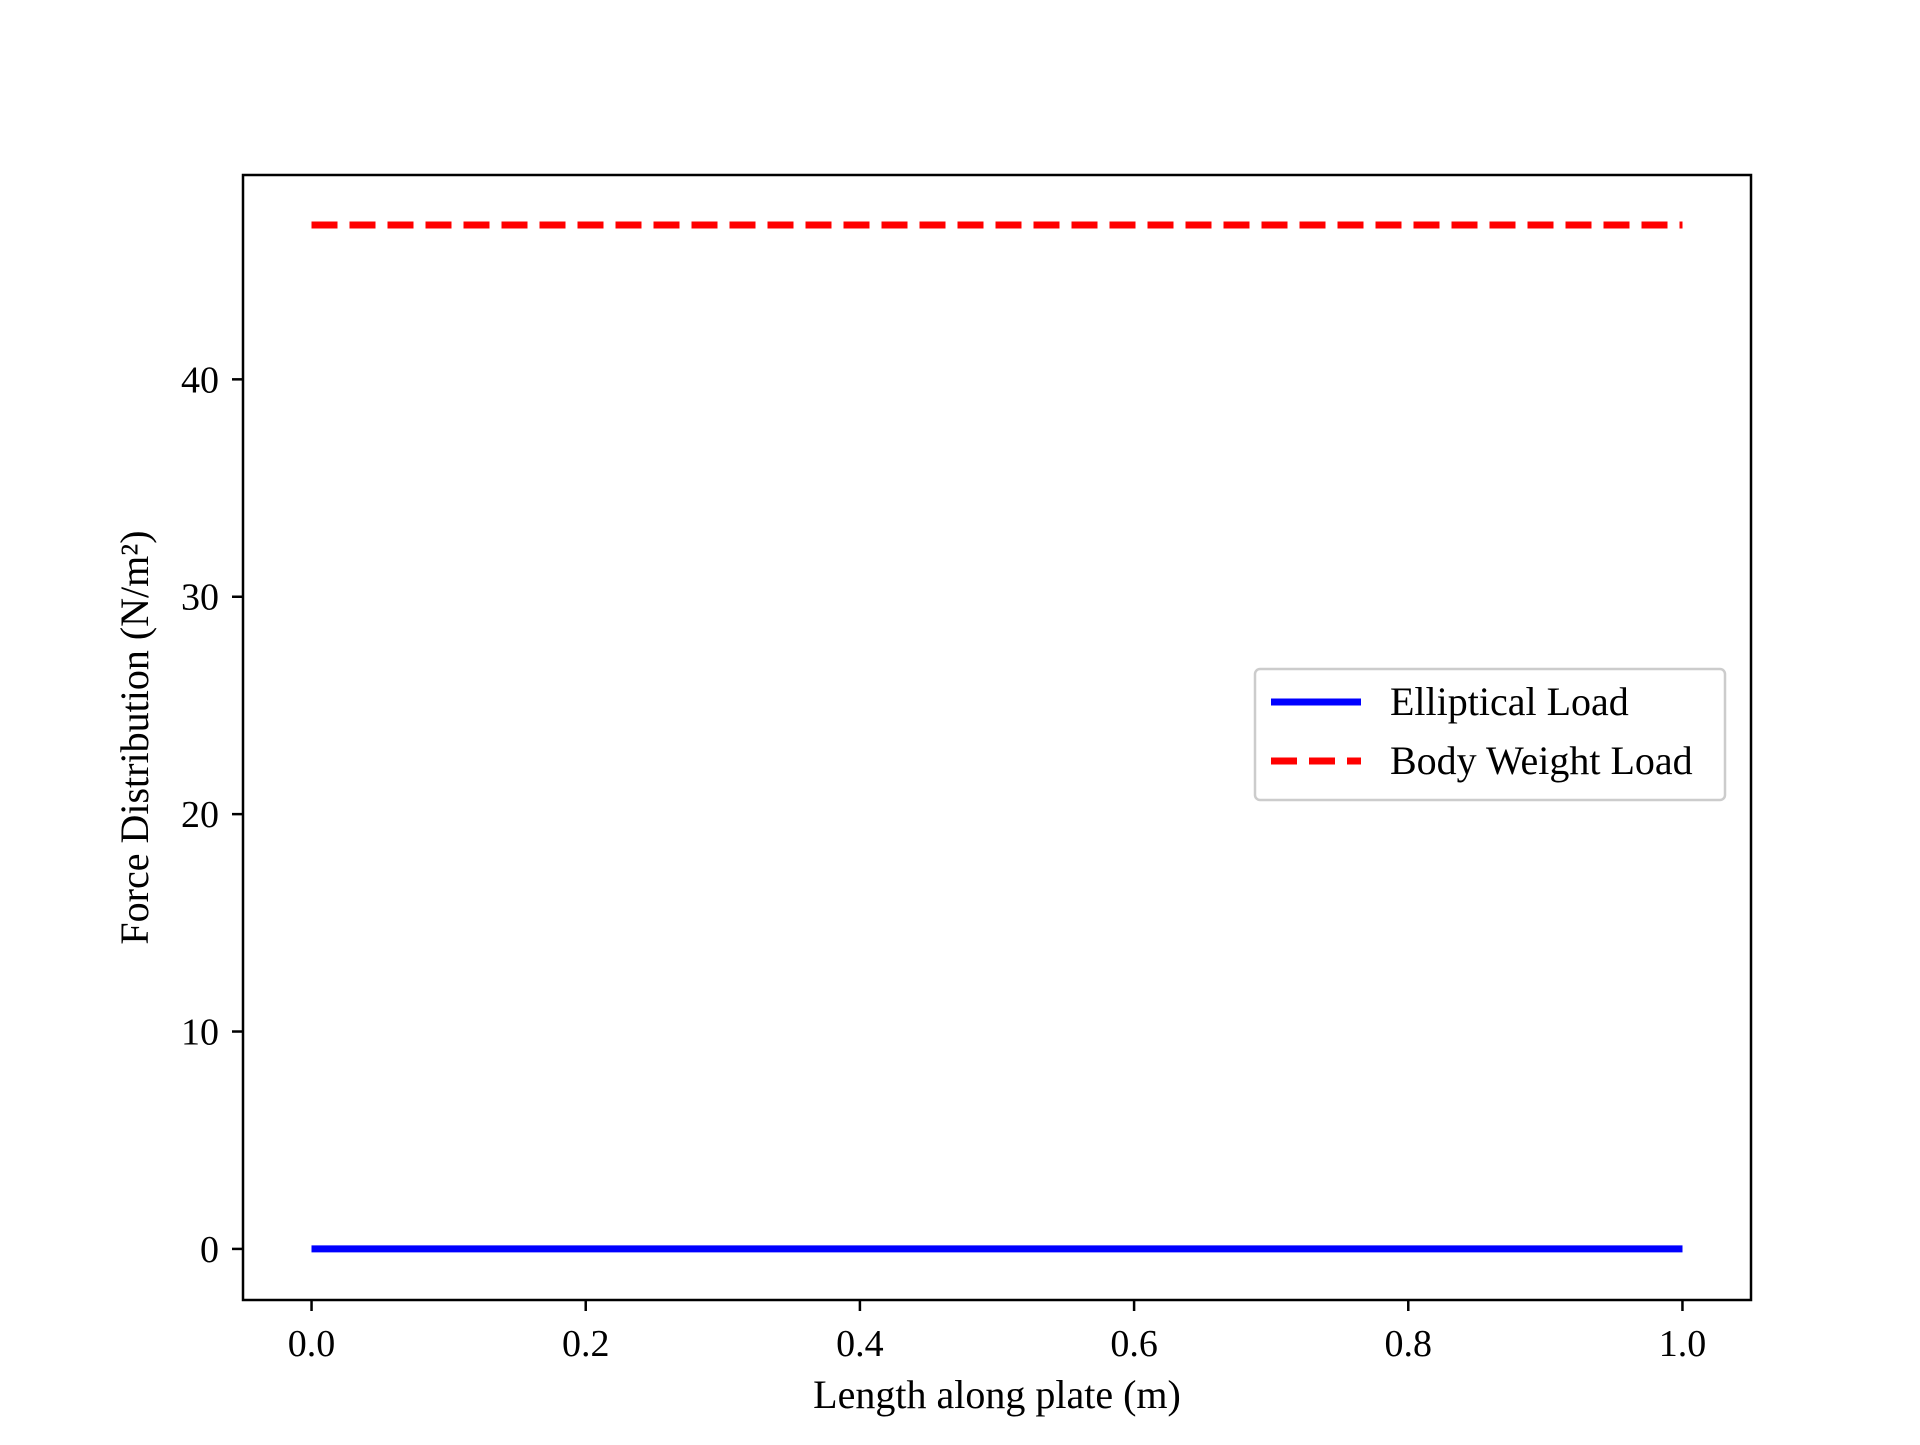 Image resolution: width=1920 pixels, height=1445 pixels. Describe the element at coordinates (209, 1250) in the screenshot. I see `y-tick-label: 0` at that location.